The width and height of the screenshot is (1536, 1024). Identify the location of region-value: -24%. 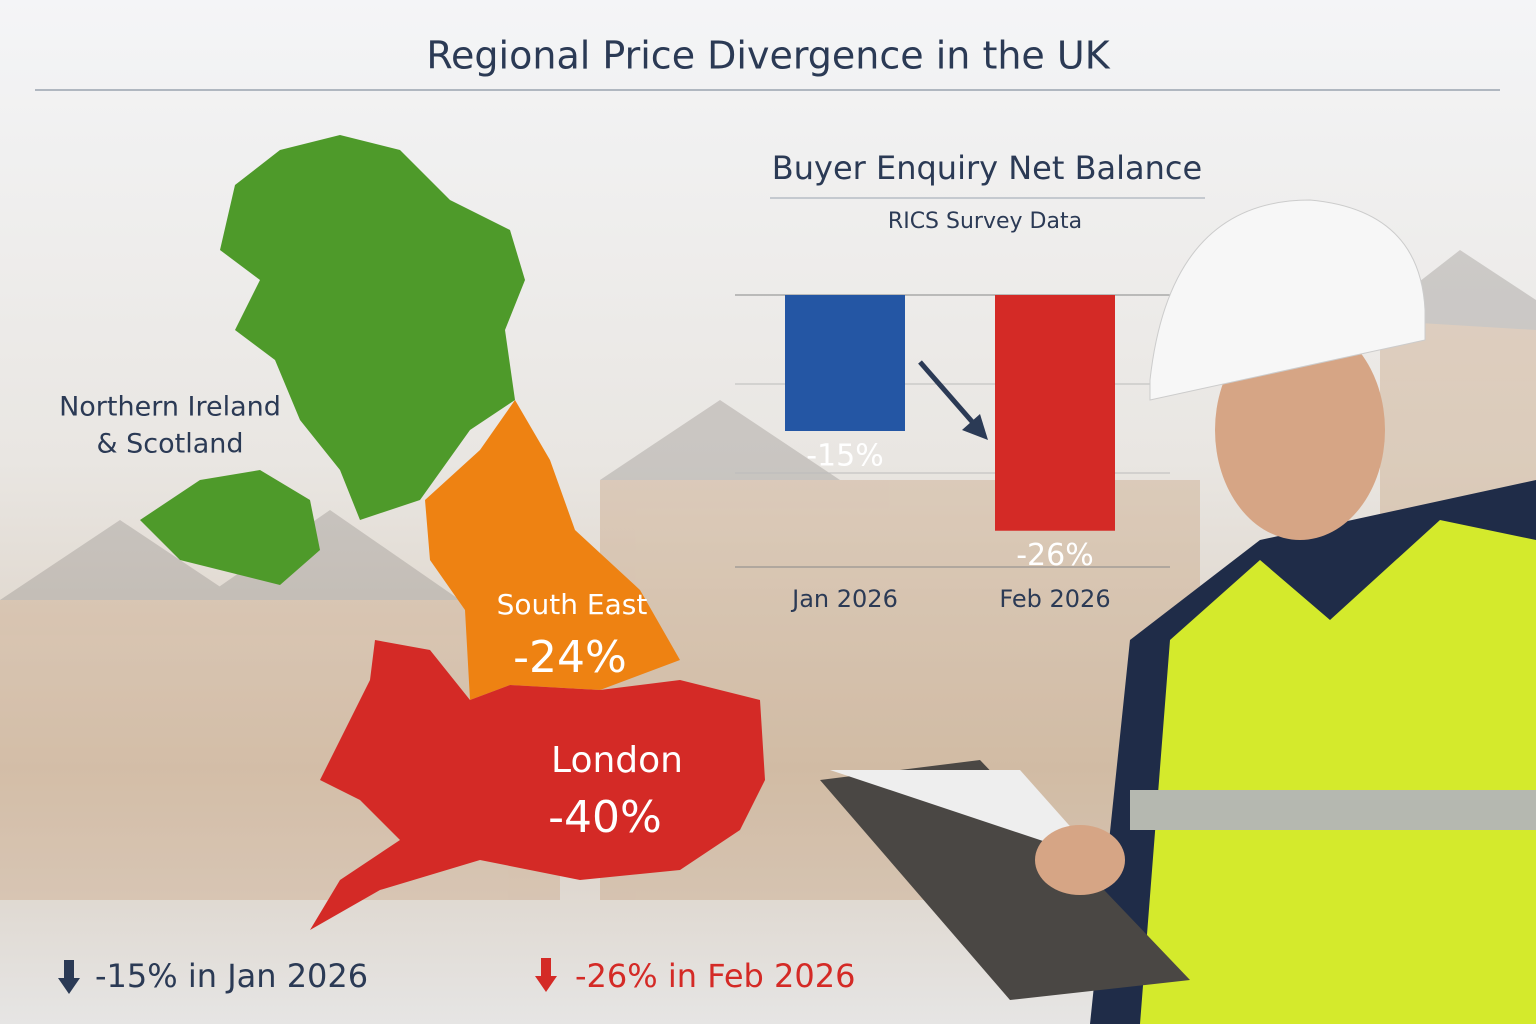
(570, 657).